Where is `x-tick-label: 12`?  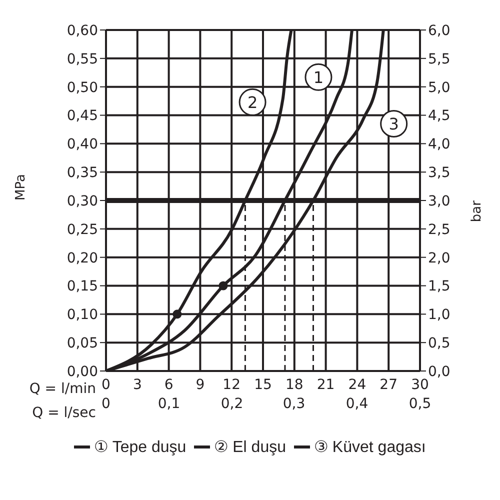
x-tick-label: 12 is located at coordinates (231, 384).